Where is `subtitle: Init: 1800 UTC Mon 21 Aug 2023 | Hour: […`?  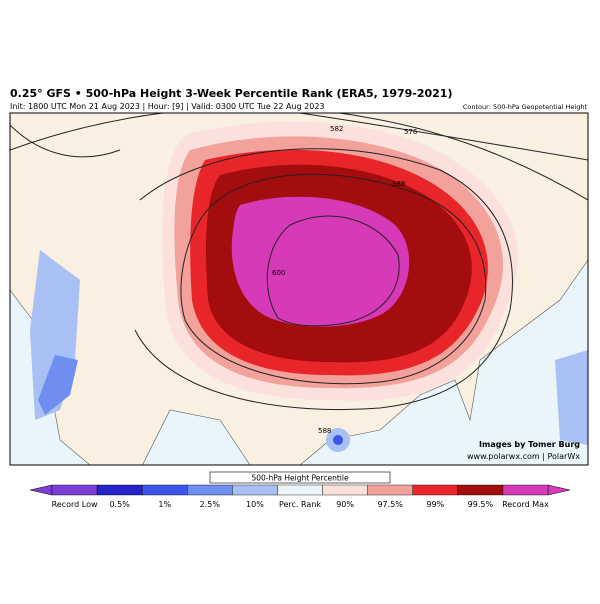
subtitle: Init: 1800 UTC Mon 21 Aug 2023 | Hour: [… is located at coordinates (167, 106).